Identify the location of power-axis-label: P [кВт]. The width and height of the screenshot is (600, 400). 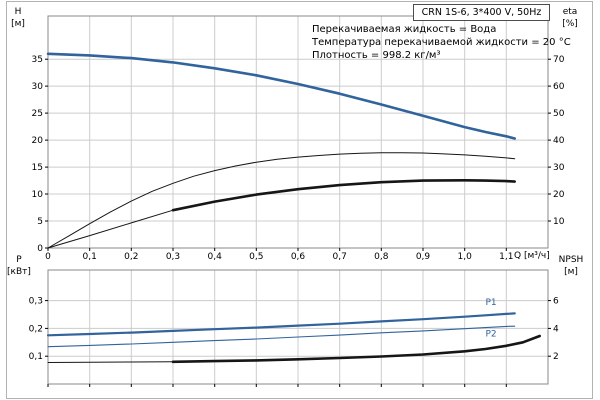
(19, 266).